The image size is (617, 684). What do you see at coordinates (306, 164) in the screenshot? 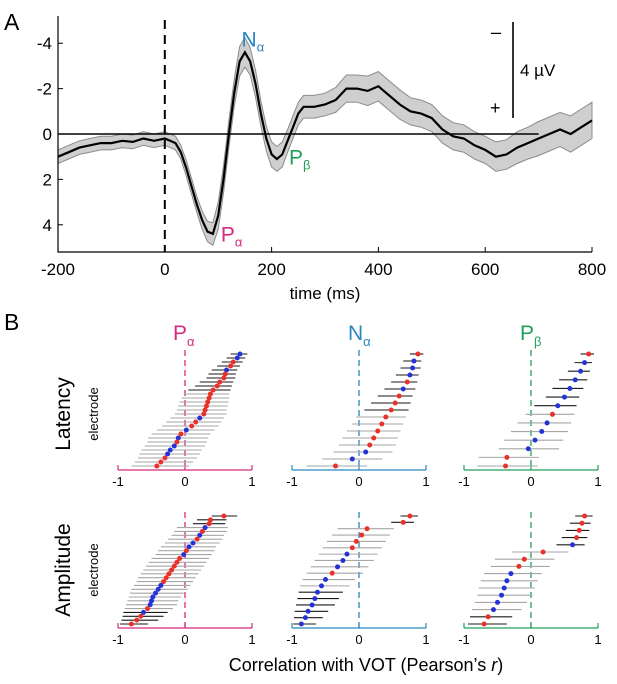
I see `annotation-p-beta-sub: β` at bounding box center [306, 164].